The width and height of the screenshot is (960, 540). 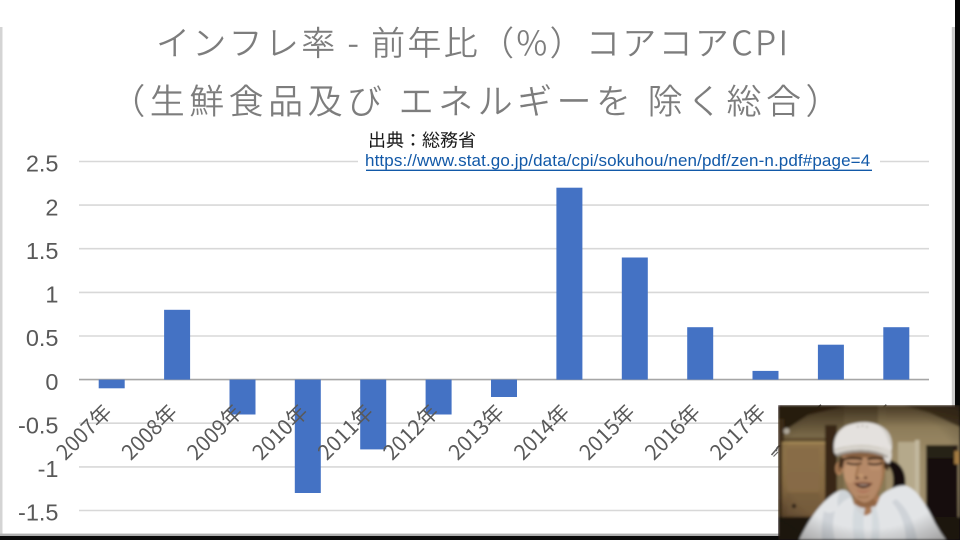 What do you see at coordinates (51, 207) in the screenshot?
I see `svg-text: 2` at bounding box center [51, 207].